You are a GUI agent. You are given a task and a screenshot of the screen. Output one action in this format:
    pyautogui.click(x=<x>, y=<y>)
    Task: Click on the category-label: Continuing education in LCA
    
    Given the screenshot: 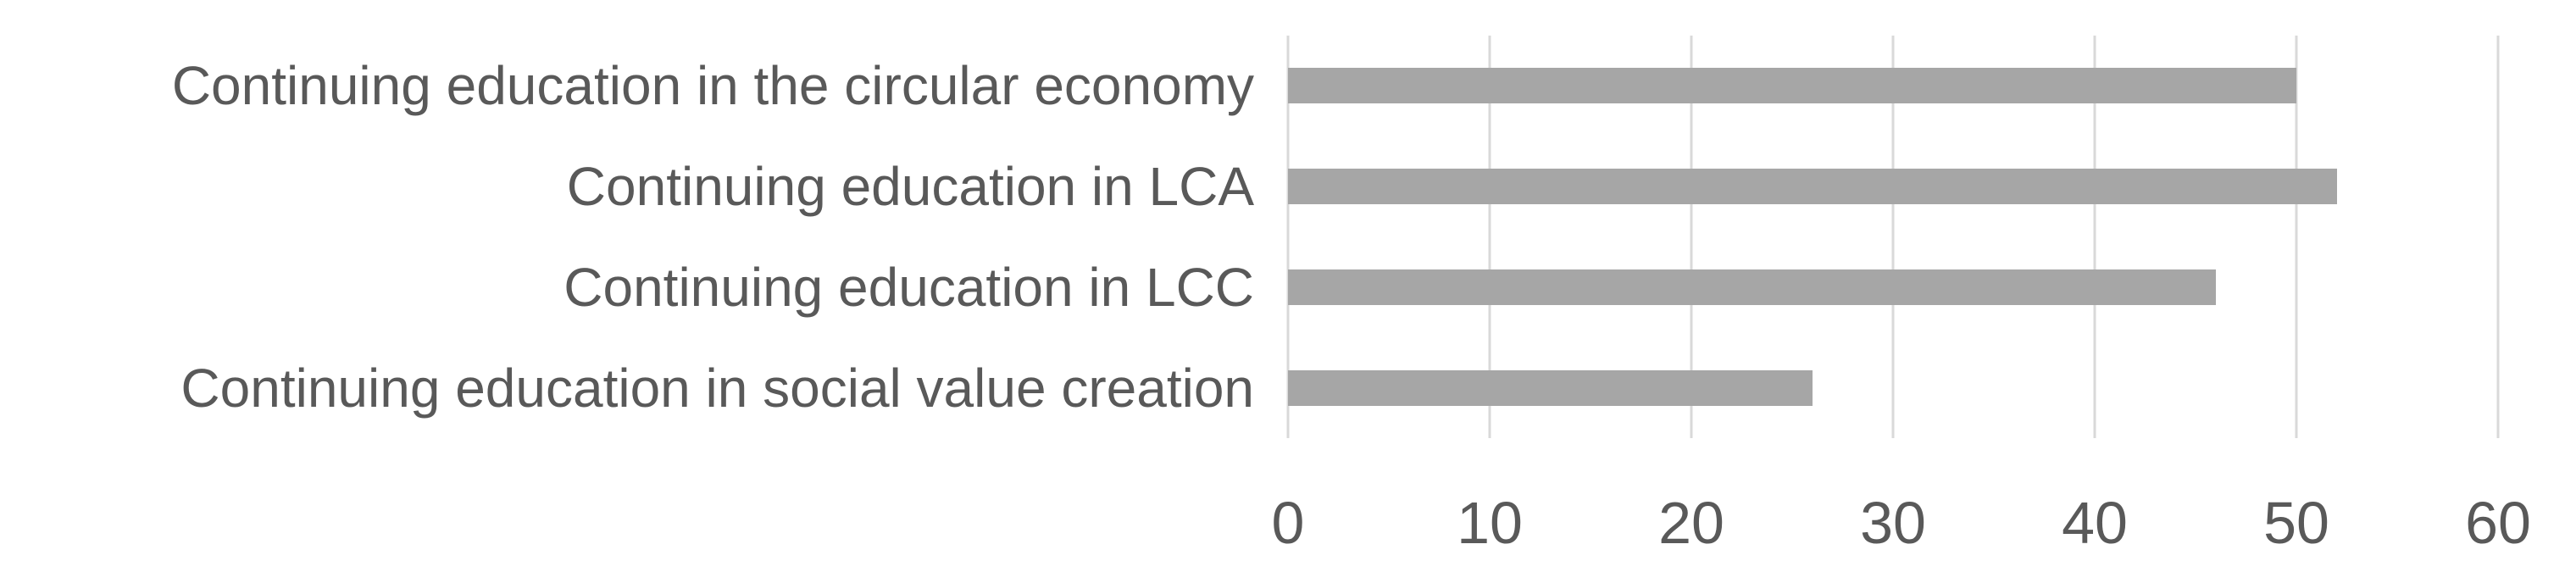 What is the action you would take?
    pyautogui.click(x=910, y=187)
    